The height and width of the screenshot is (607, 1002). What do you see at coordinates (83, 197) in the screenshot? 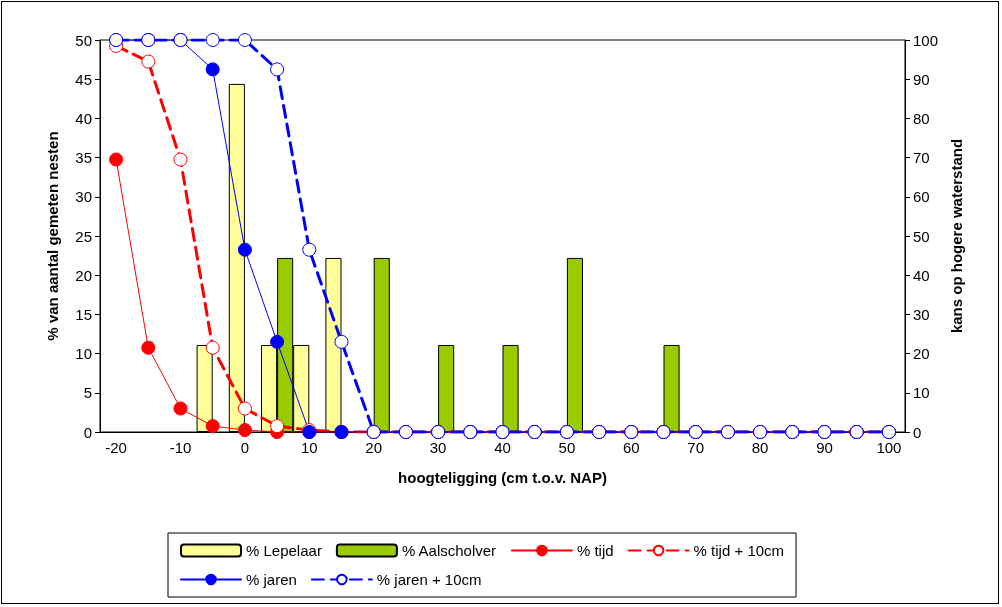
I see `y-tick-label: 30` at bounding box center [83, 197].